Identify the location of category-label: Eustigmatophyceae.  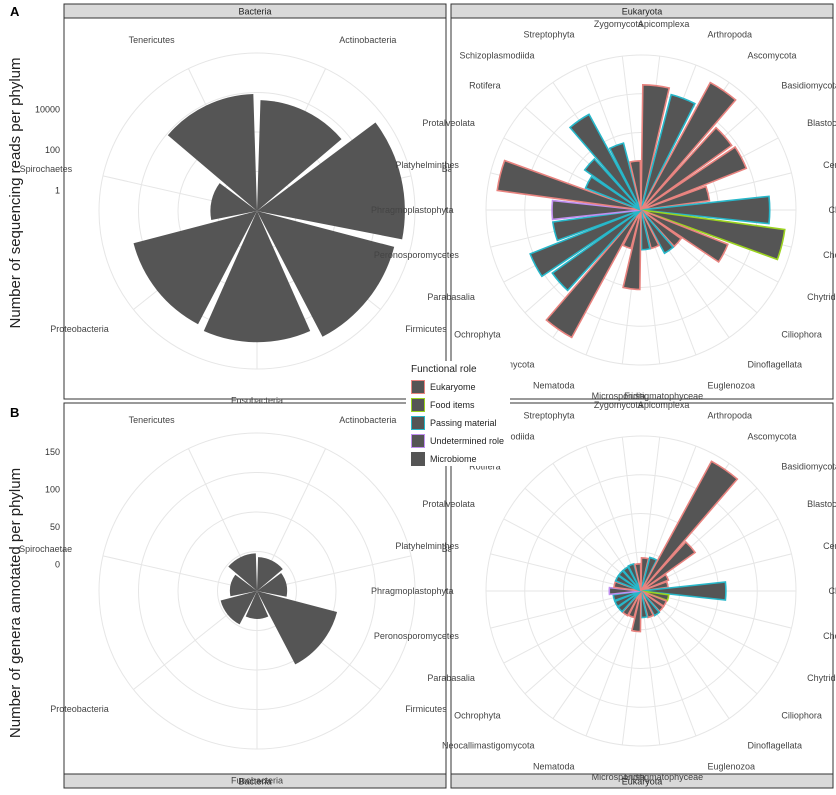
(663, 396).